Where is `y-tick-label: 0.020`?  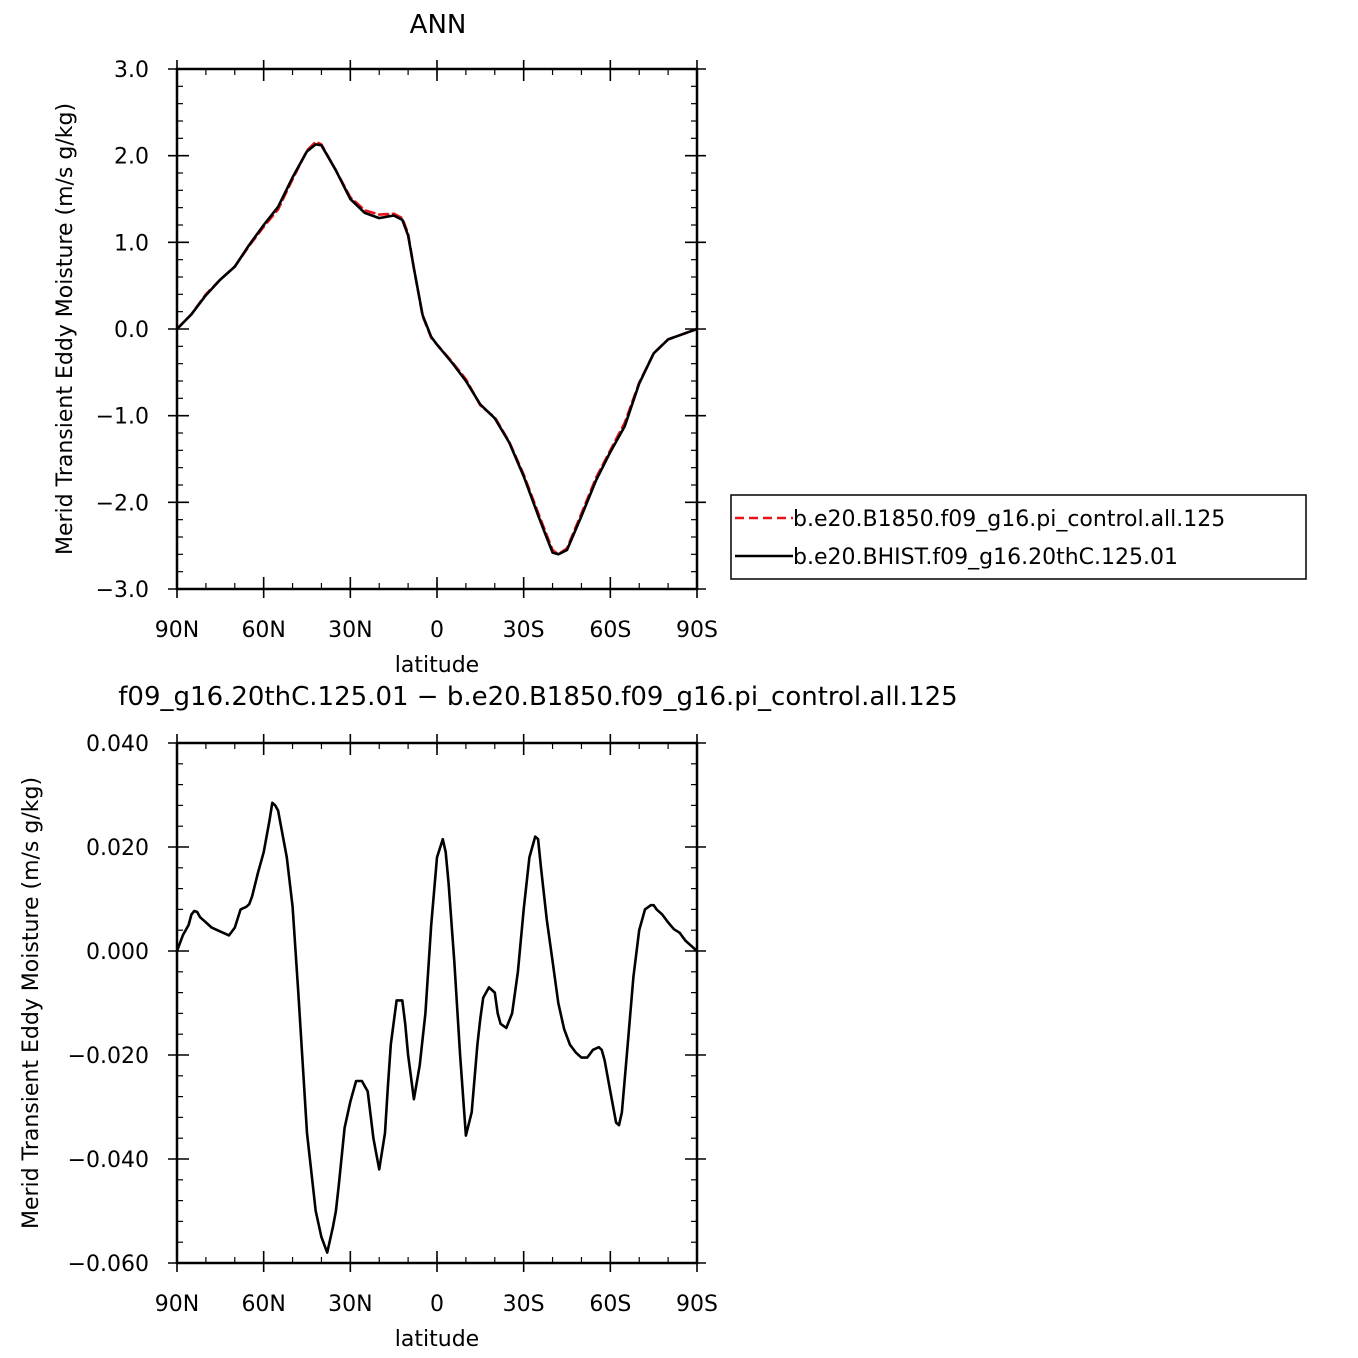 y-tick-label: 0.020 is located at coordinates (117, 848).